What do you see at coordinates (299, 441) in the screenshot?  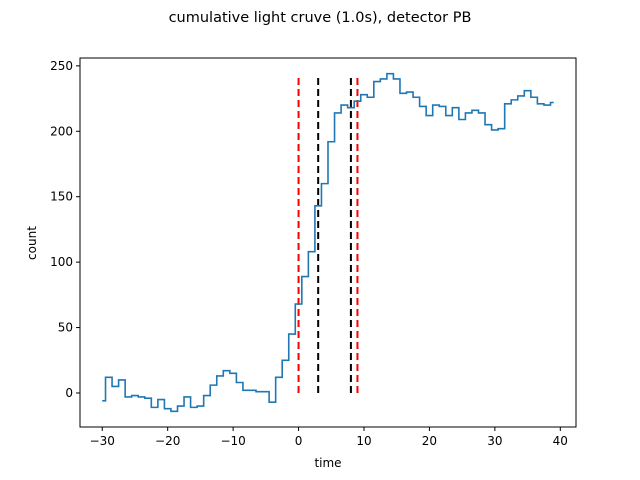 I see `x-tick-label: 0` at bounding box center [299, 441].